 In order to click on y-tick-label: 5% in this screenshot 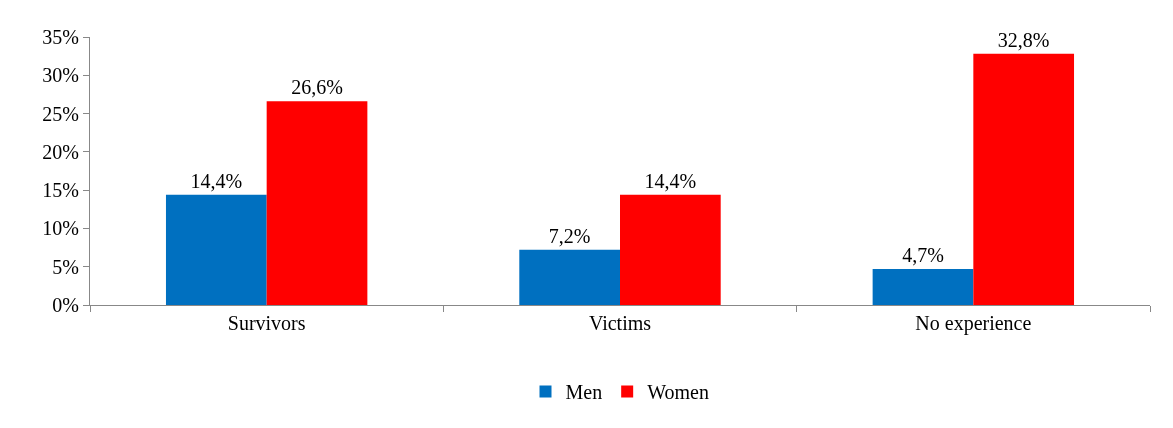, I will do `click(65, 266)`.